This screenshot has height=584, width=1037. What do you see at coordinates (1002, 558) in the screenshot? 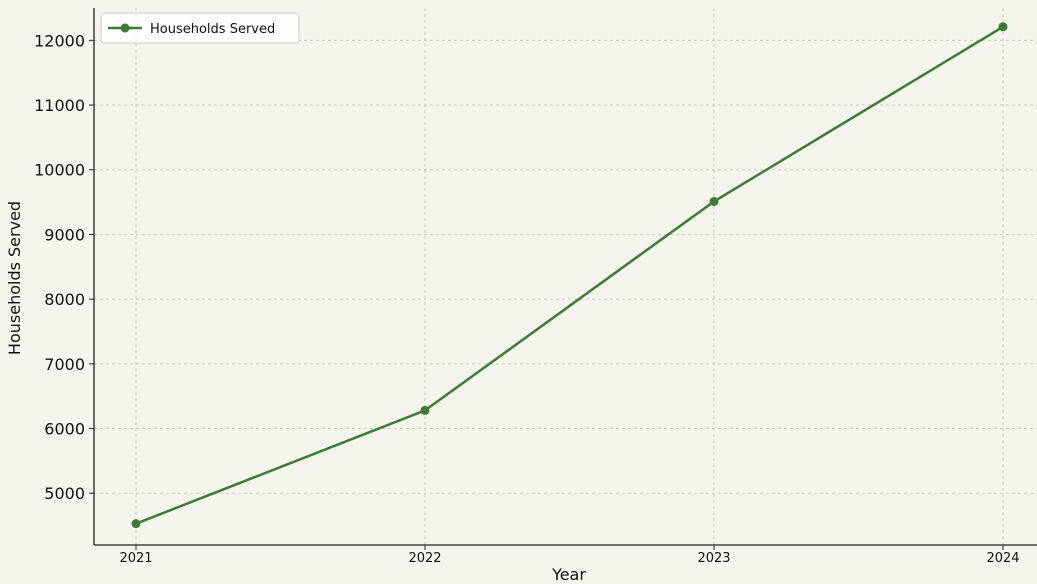
I see `x-tick-label: 2024` at bounding box center [1002, 558].